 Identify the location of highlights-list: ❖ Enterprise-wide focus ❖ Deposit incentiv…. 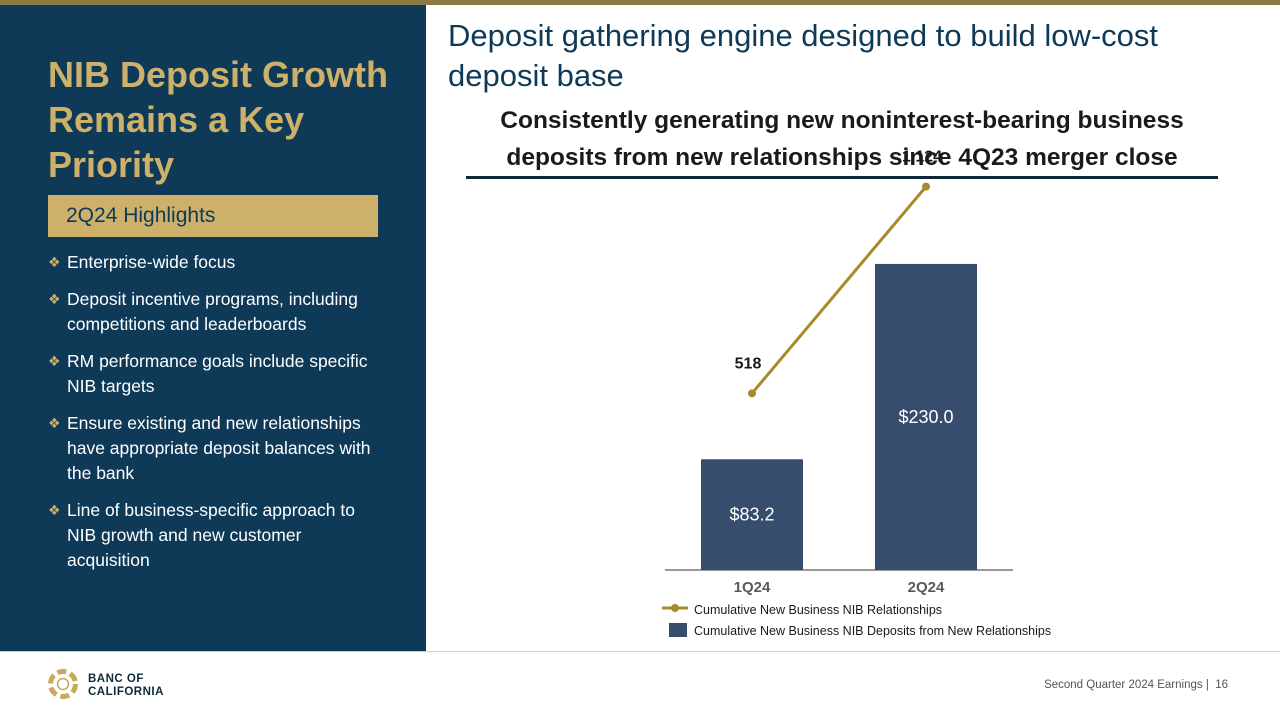
(218, 417).